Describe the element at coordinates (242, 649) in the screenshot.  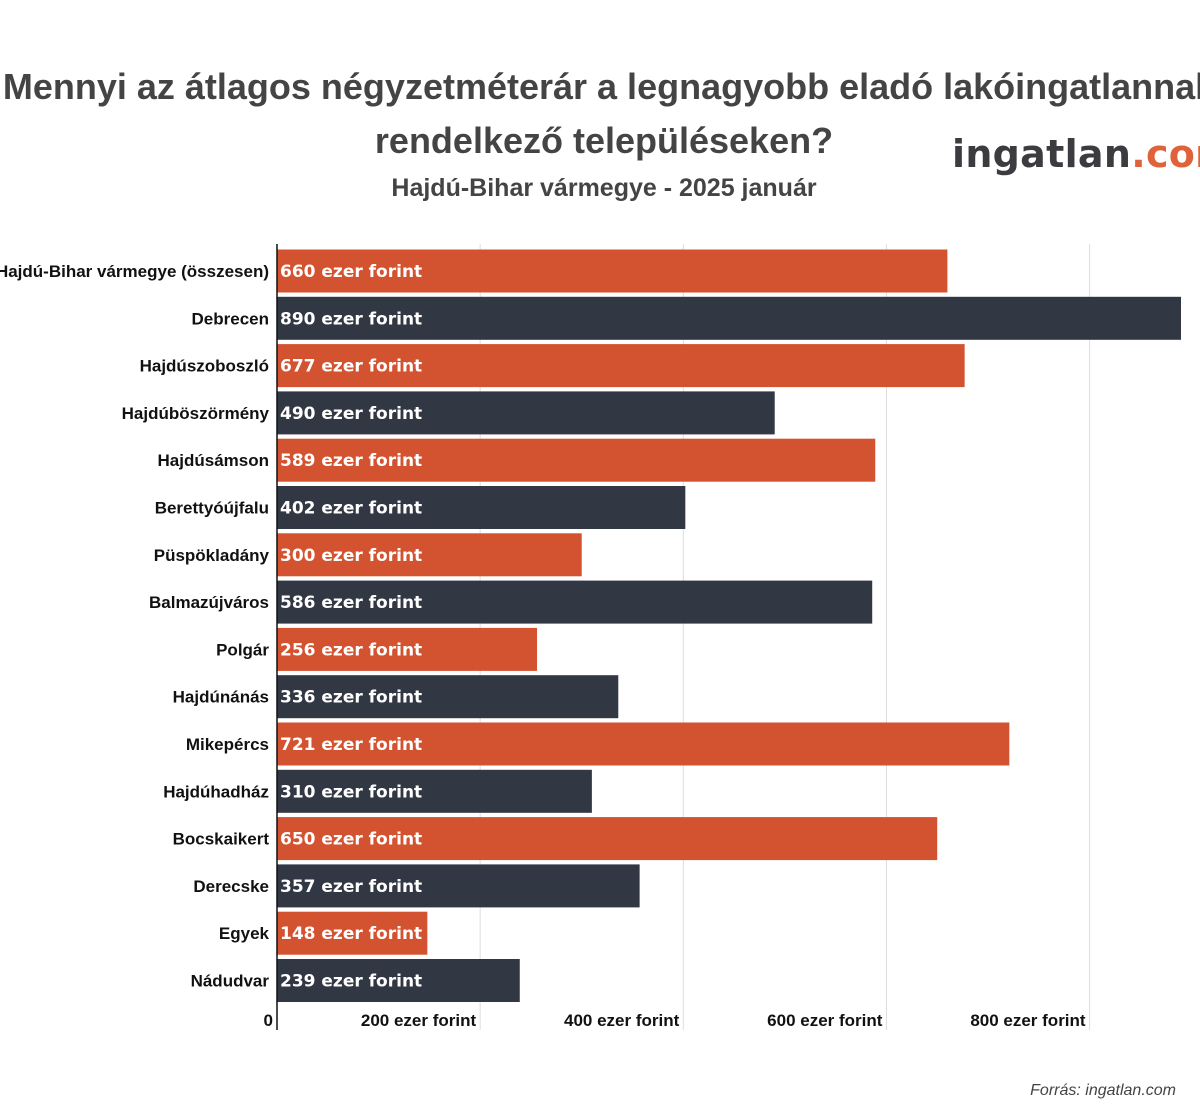
I see `category-label: Polgár` at that location.